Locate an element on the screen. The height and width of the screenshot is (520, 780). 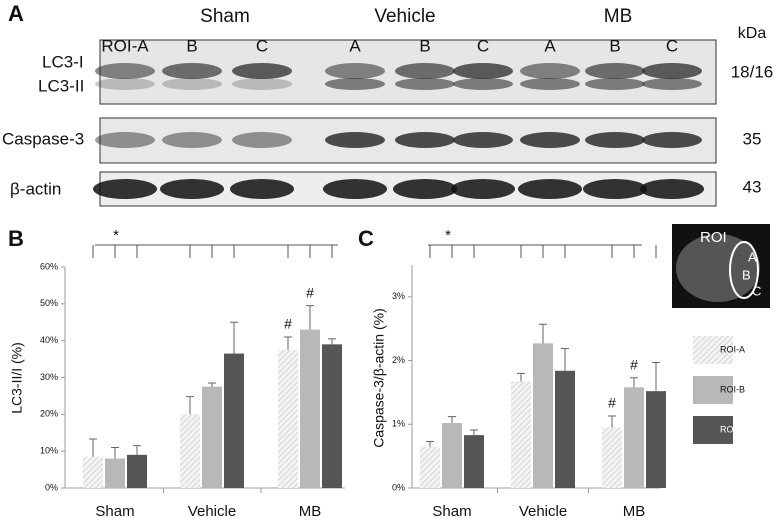
panel-letter: C is located at coordinates (366, 238).